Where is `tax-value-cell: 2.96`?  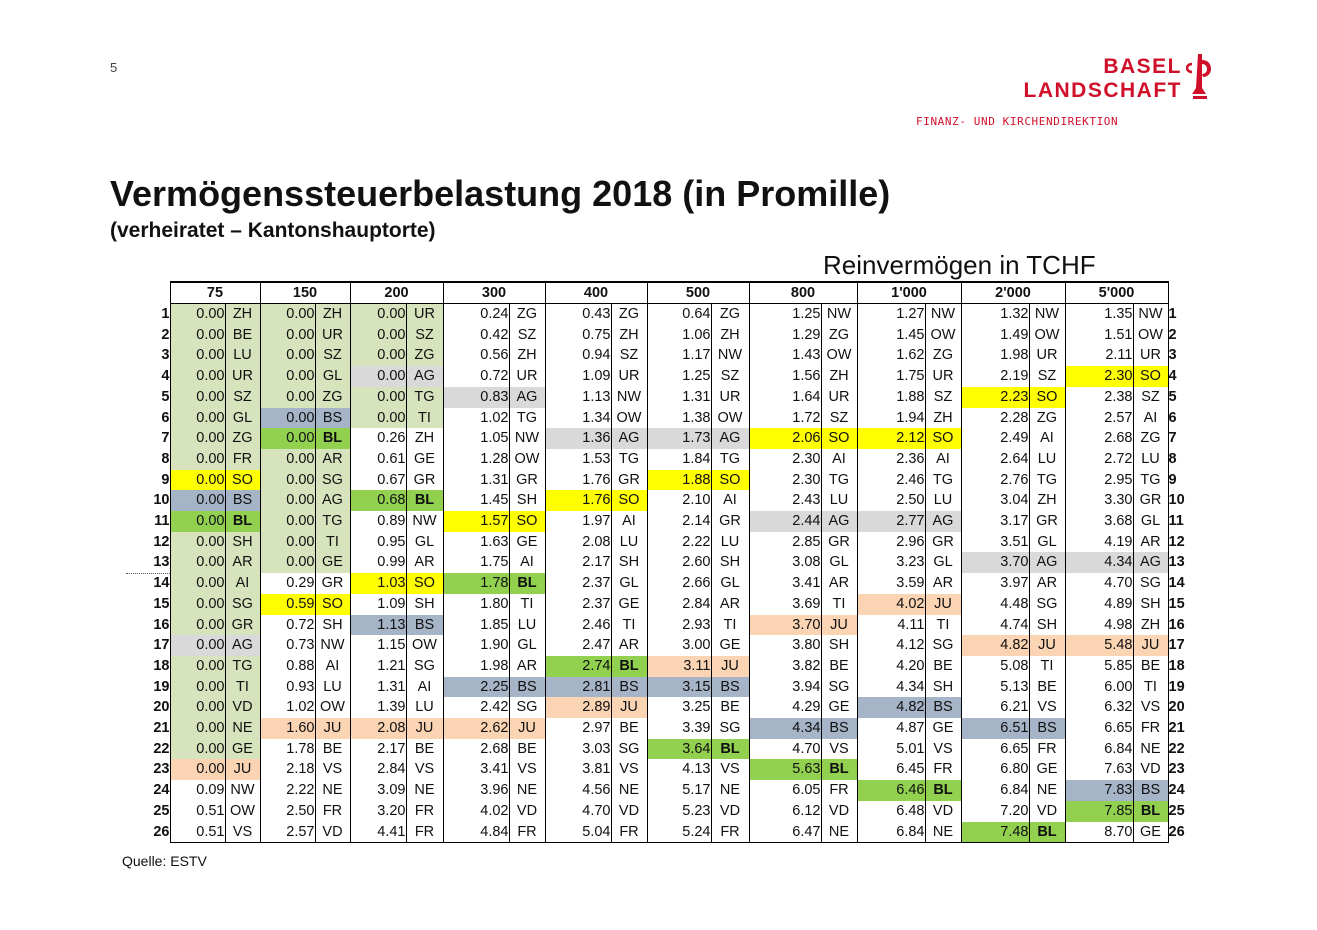 tax-value-cell: 2.96 is located at coordinates (890, 542).